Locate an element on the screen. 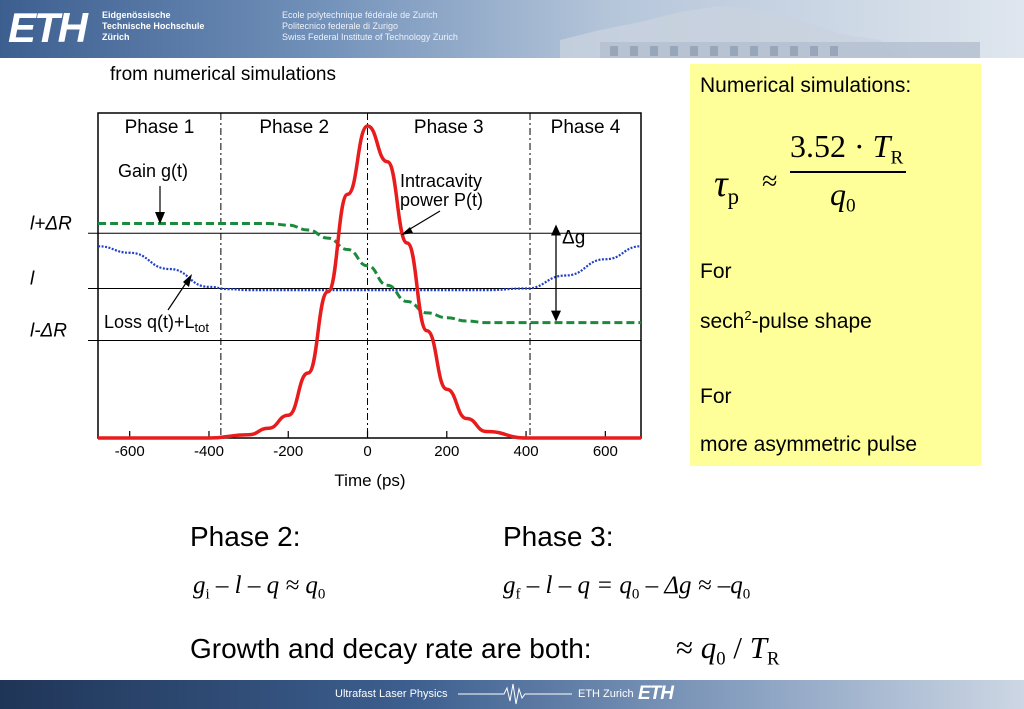 This screenshot has width=1024, height=709. for-label-1: For is located at coordinates (716, 271).